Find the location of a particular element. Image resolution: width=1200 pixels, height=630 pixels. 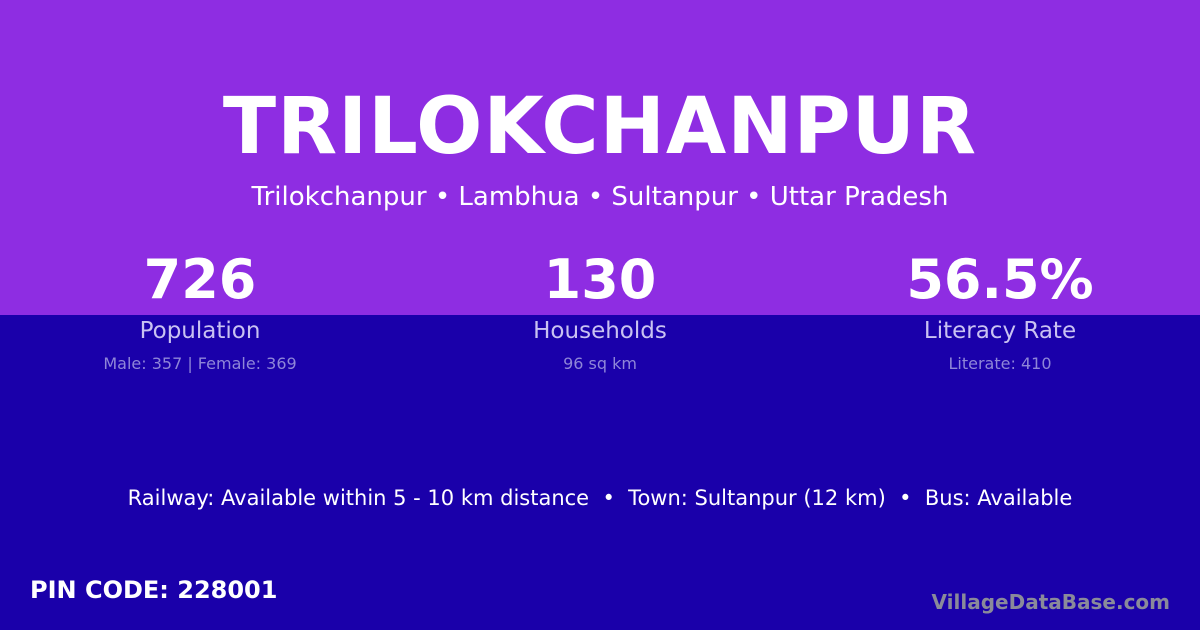

stat-value: 56.5% is located at coordinates (1000, 279).